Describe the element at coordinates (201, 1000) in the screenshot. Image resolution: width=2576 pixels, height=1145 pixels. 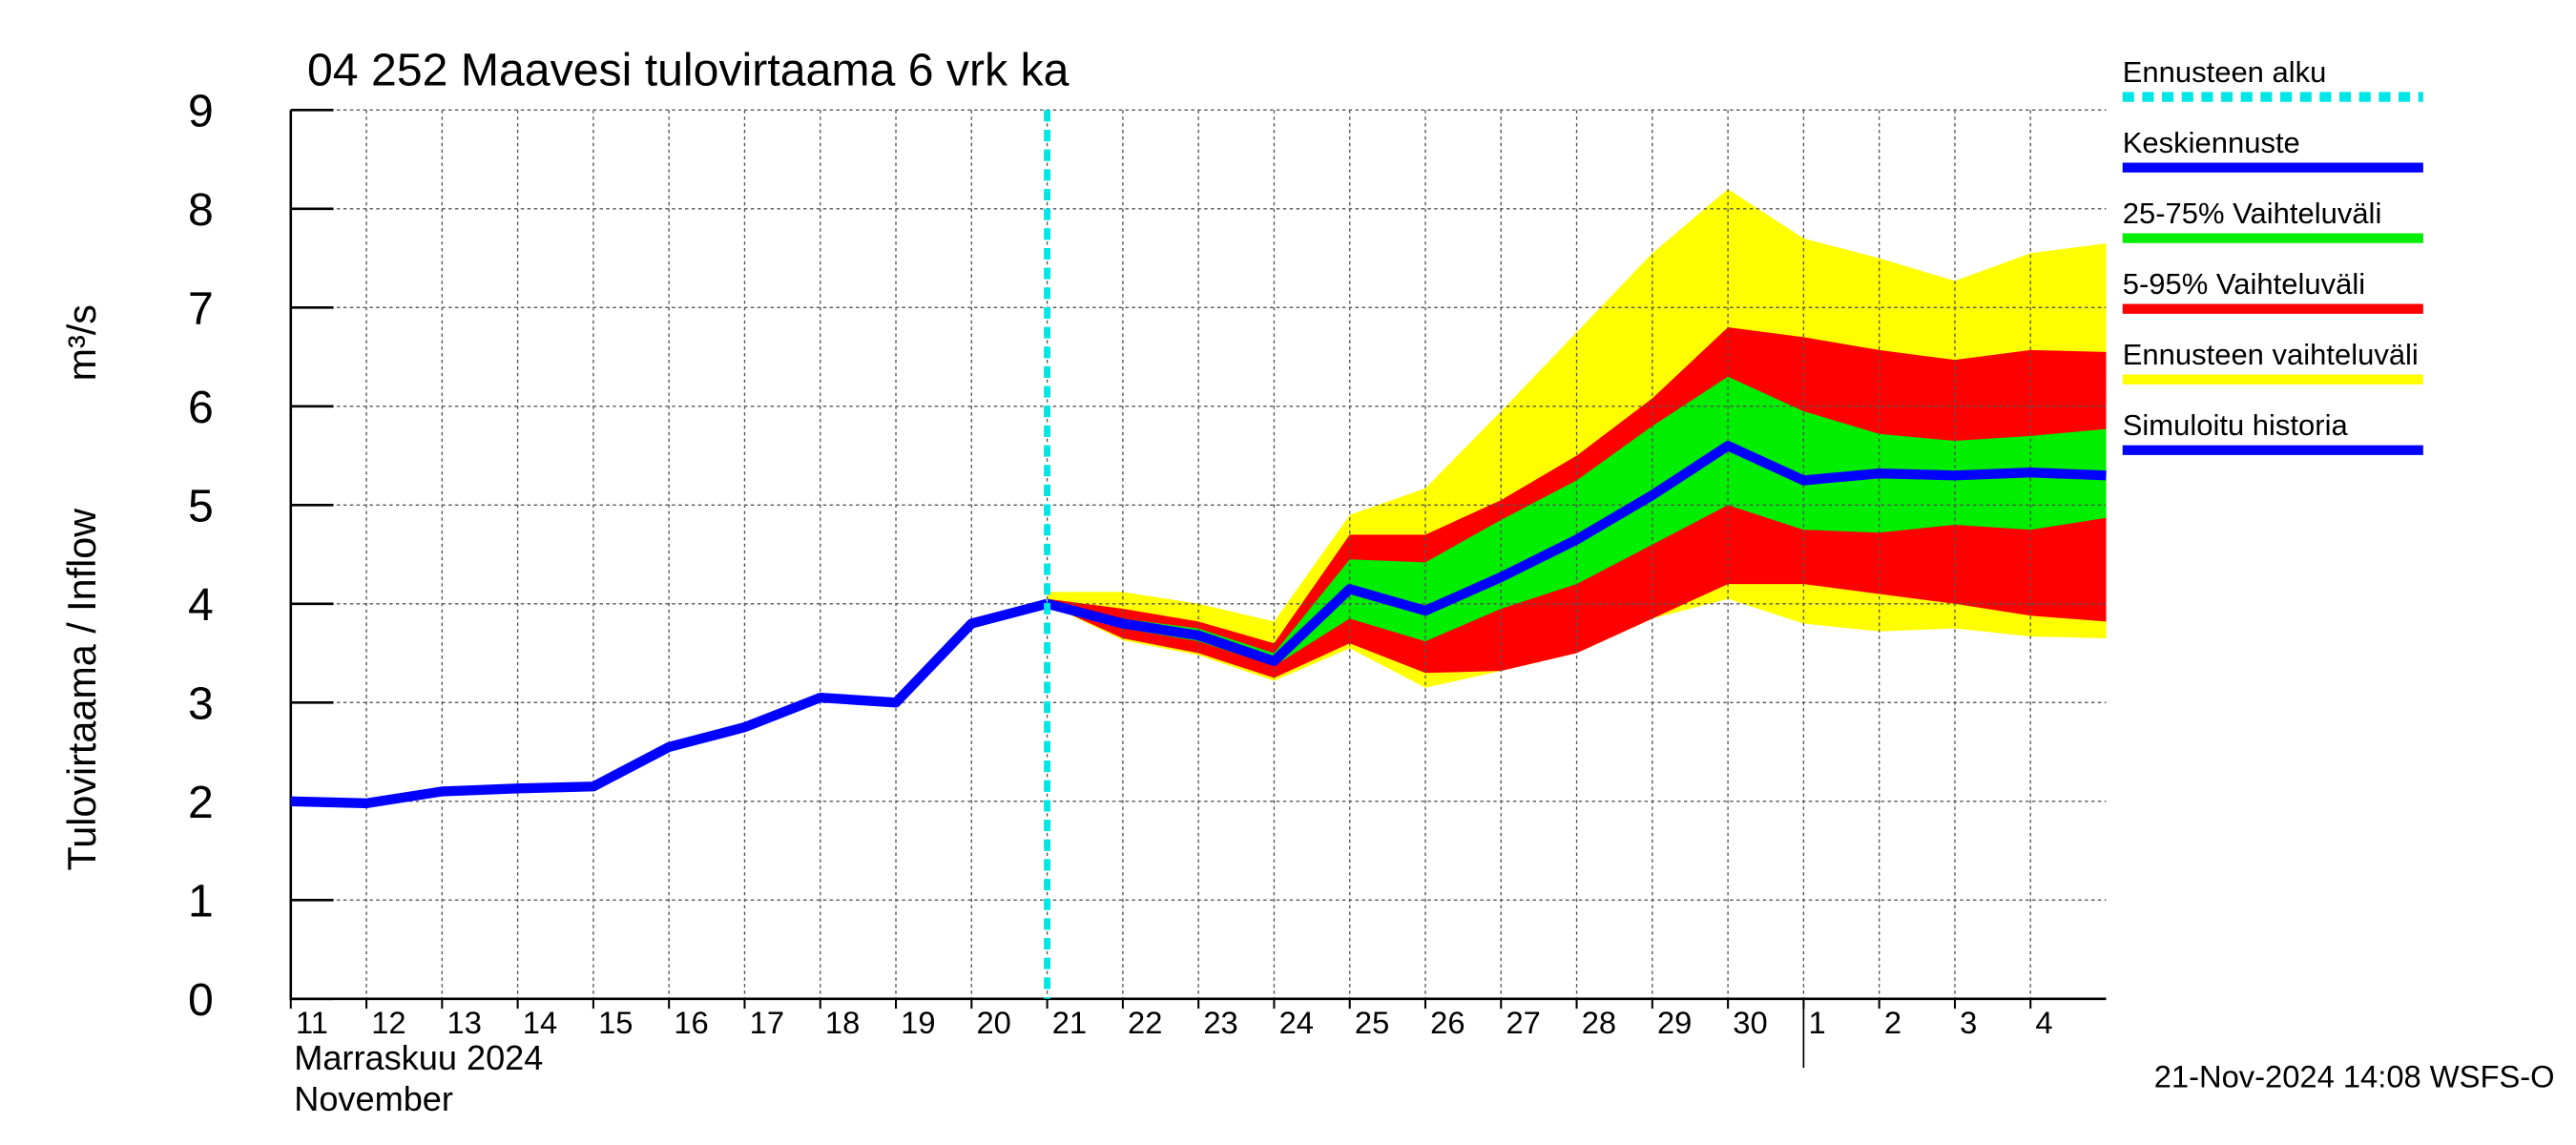
I see `y-tick-label: 0` at that location.